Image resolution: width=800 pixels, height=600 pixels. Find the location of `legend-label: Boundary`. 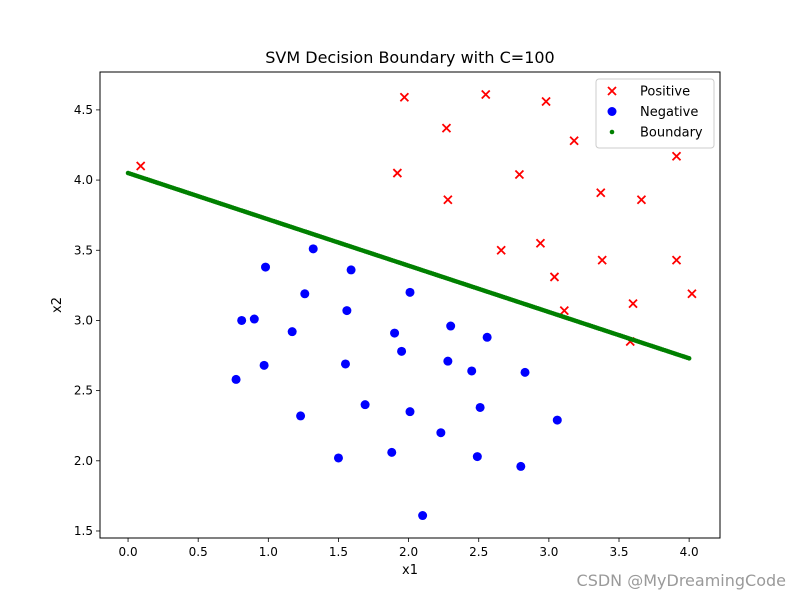

legend-label: Boundary is located at coordinates (671, 133).